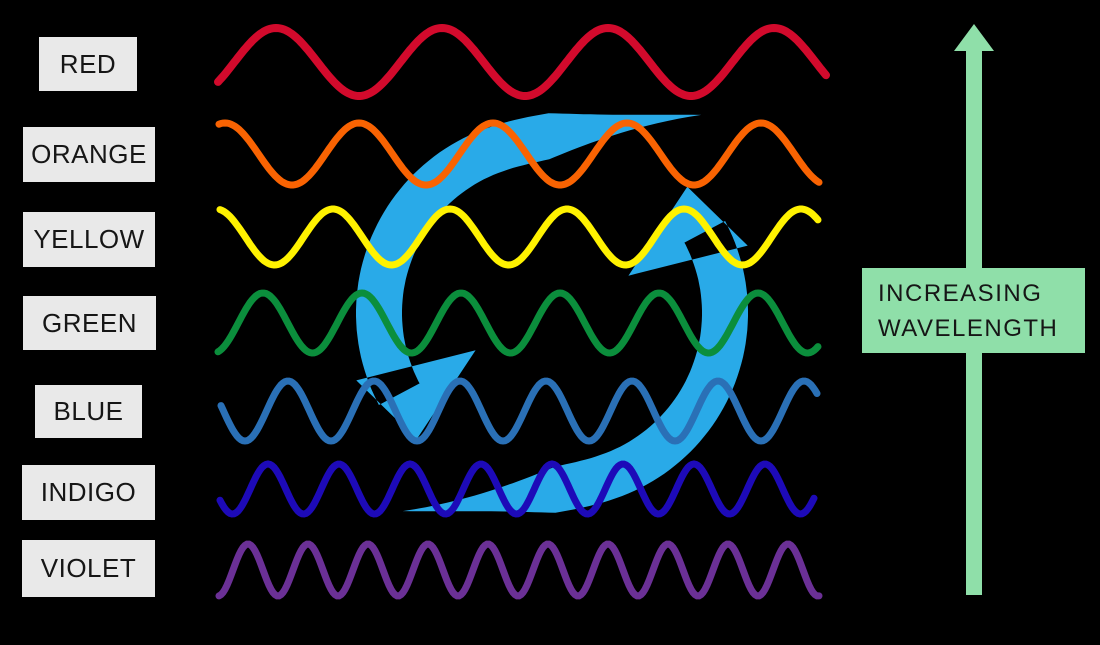 This screenshot has width=1100, height=645. I want to click on label-yellow: YELLOW, so click(89, 239).